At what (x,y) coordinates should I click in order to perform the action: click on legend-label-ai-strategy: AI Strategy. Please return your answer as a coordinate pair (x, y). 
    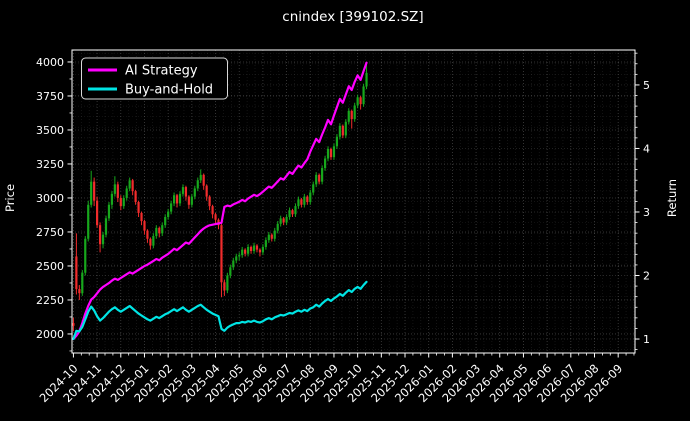
    Looking at the image, I should click on (161, 71).